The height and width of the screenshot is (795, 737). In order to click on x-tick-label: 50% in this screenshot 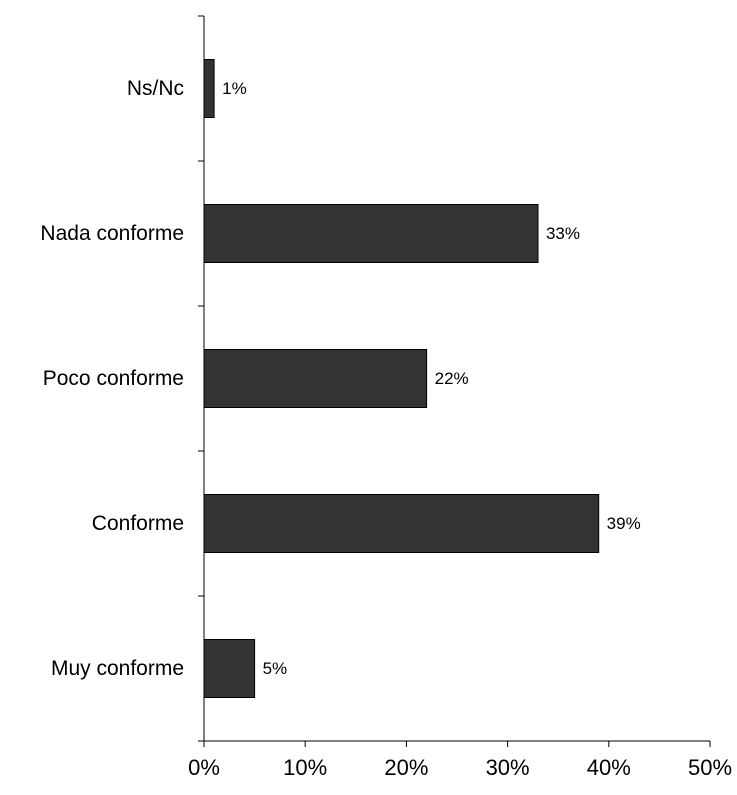, I will do `click(710, 767)`.